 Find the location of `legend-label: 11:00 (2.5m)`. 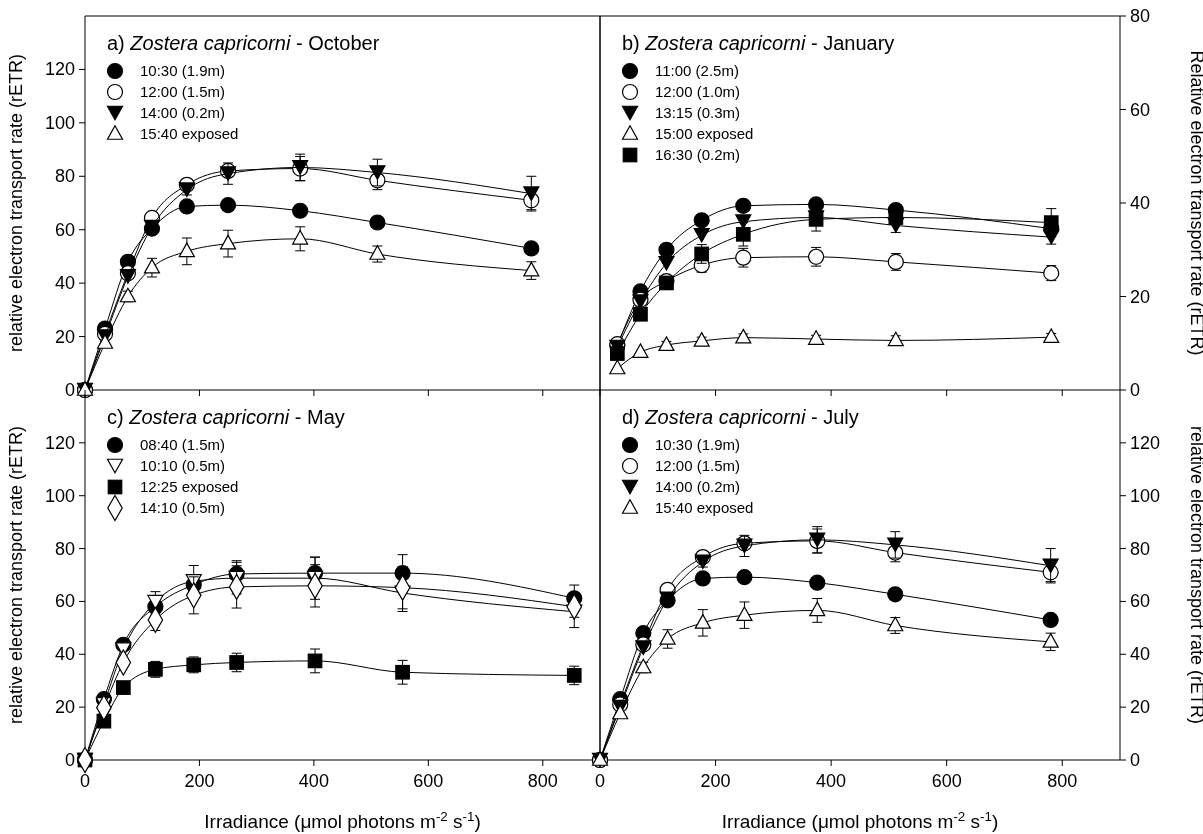

legend-label: 11:00 (2.5m) is located at coordinates (697, 70).